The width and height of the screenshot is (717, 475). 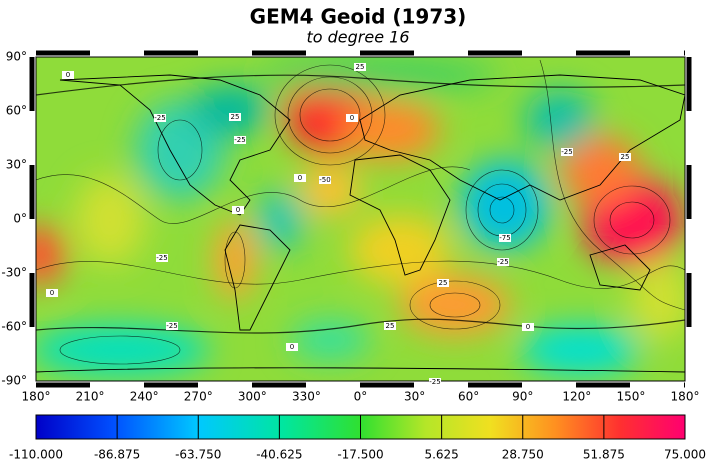 I want to click on lat-tick-label: 90°, so click(x=16, y=57).